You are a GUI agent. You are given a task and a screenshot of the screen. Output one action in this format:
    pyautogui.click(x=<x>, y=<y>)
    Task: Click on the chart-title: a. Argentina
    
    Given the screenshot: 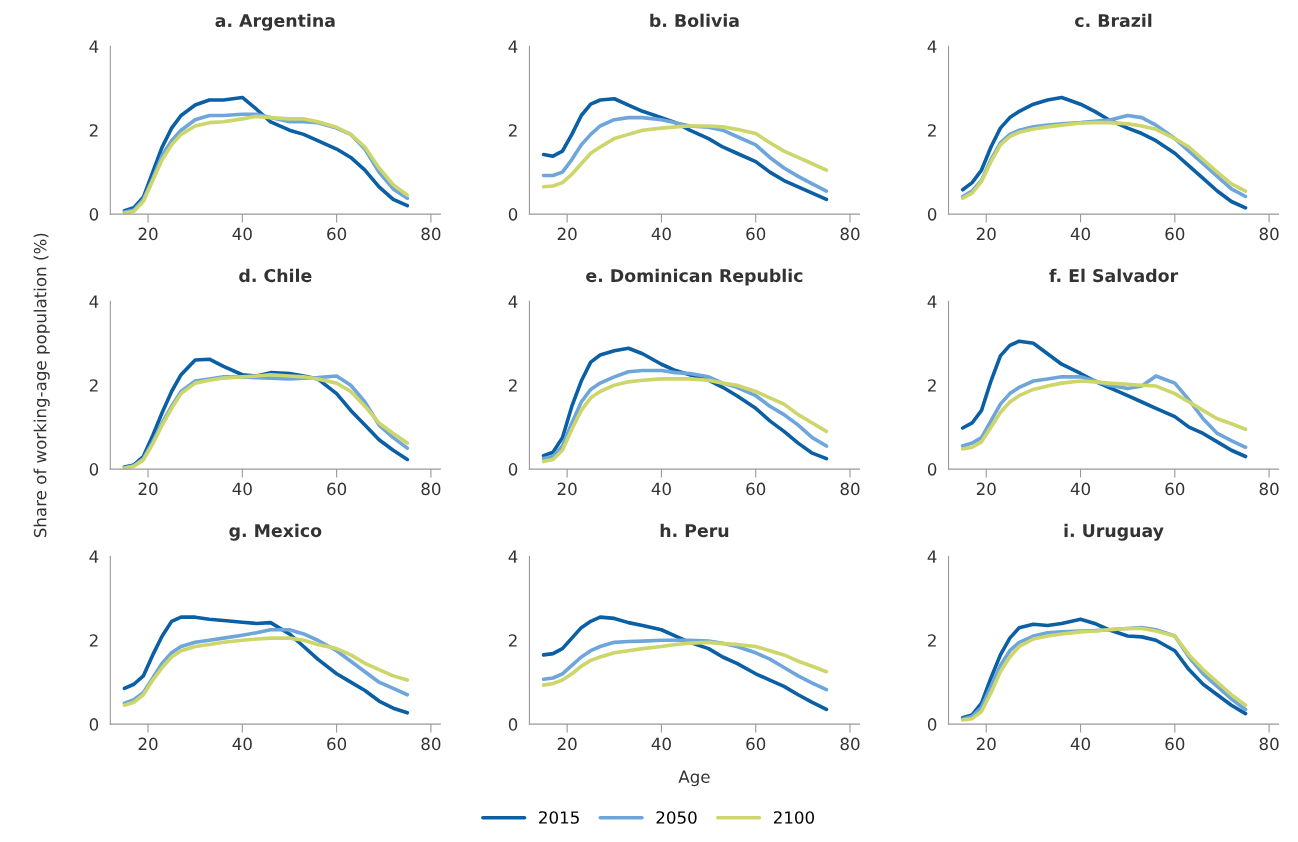 What is the action you would take?
    pyautogui.click(x=275, y=22)
    